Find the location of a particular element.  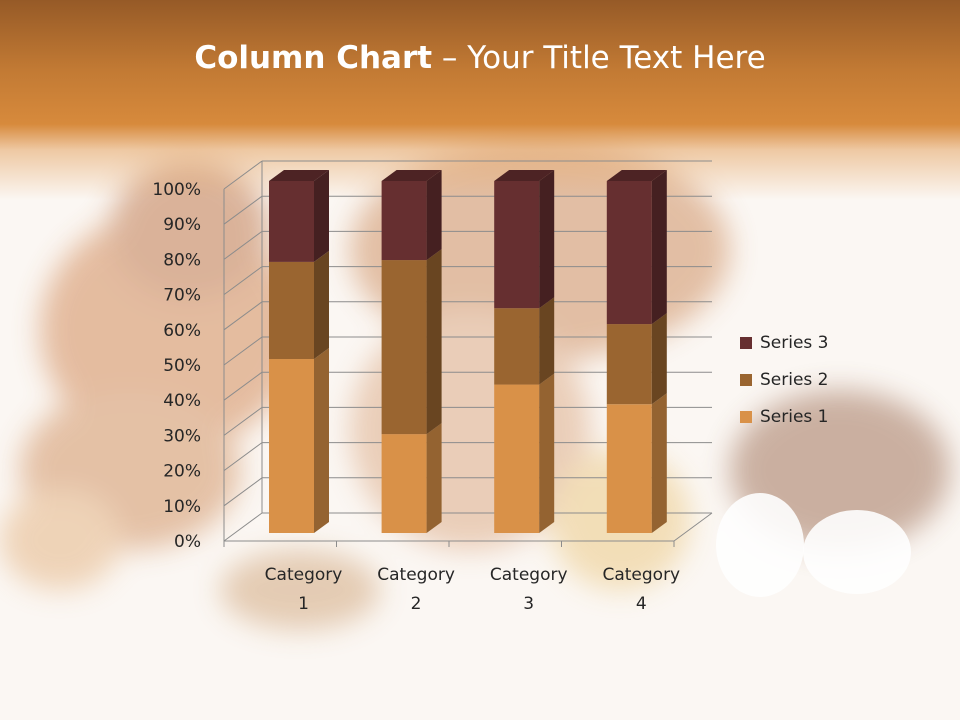

y-tick-label: 90% is located at coordinates (182, 225).